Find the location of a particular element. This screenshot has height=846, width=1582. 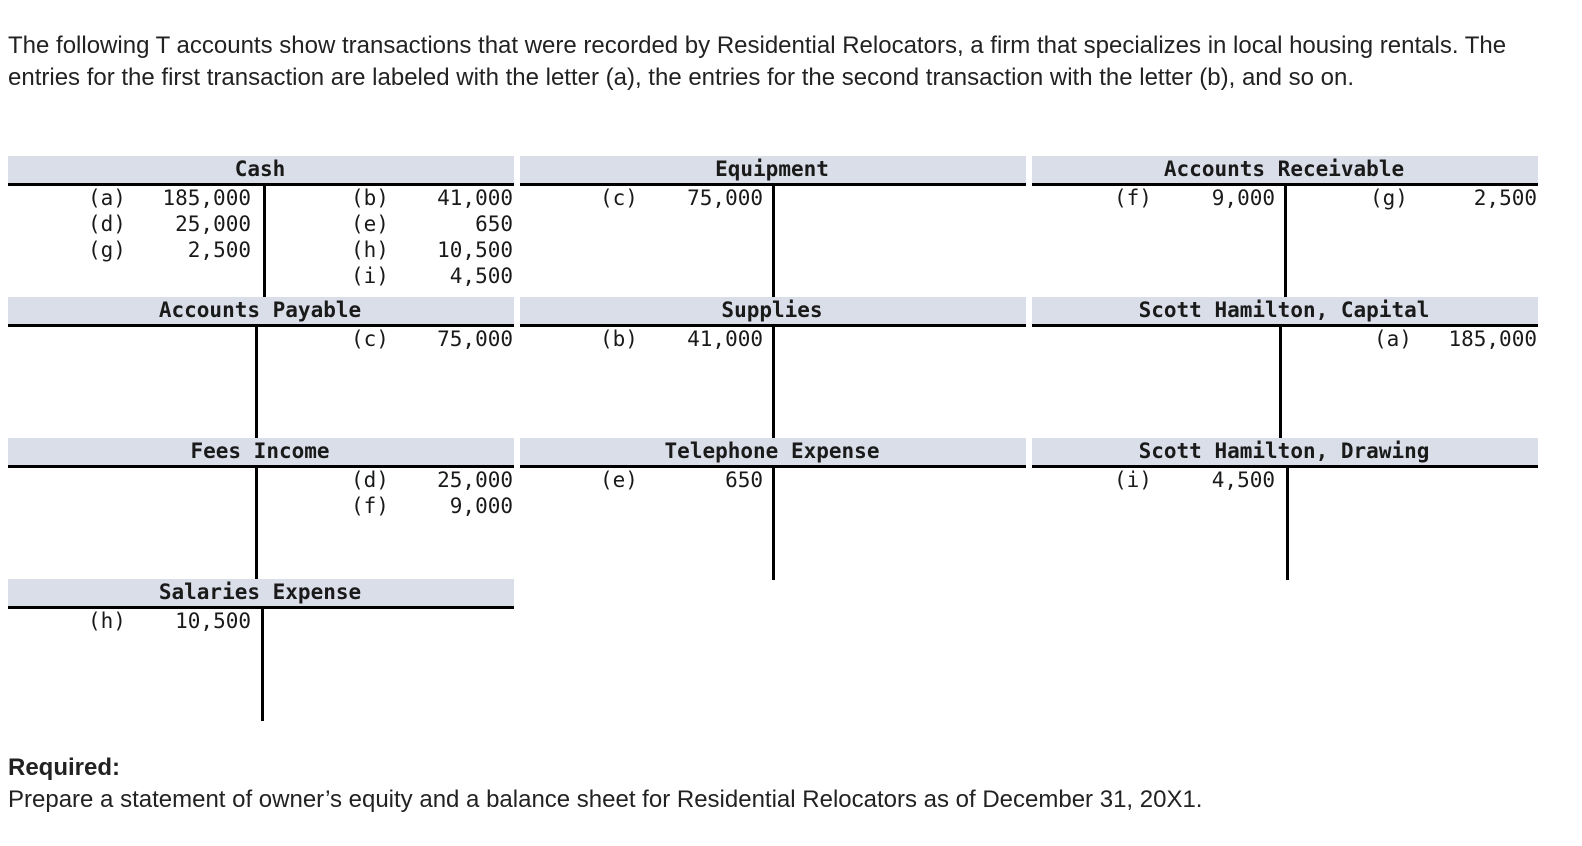

required-label: Required: is located at coordinates (64, 767).